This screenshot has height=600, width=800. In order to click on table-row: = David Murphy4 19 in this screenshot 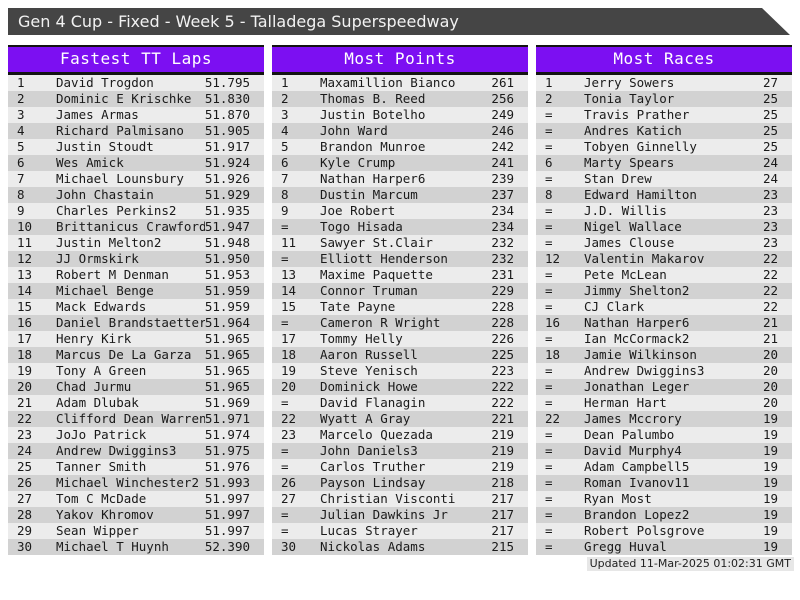, I will do `click(664, 451)`.